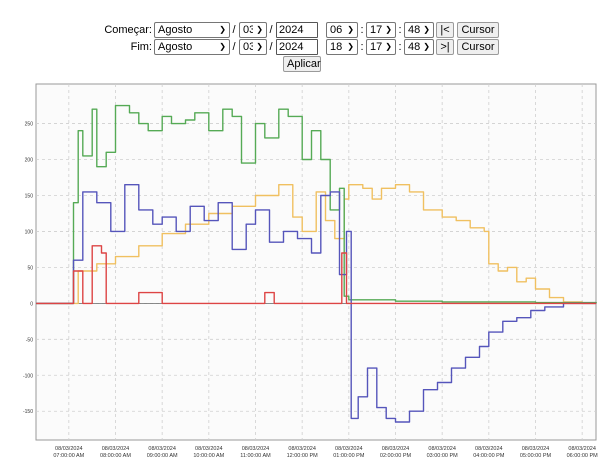  I want to click on x-tick-time: 06:00:00 PM, so click(582, 456).